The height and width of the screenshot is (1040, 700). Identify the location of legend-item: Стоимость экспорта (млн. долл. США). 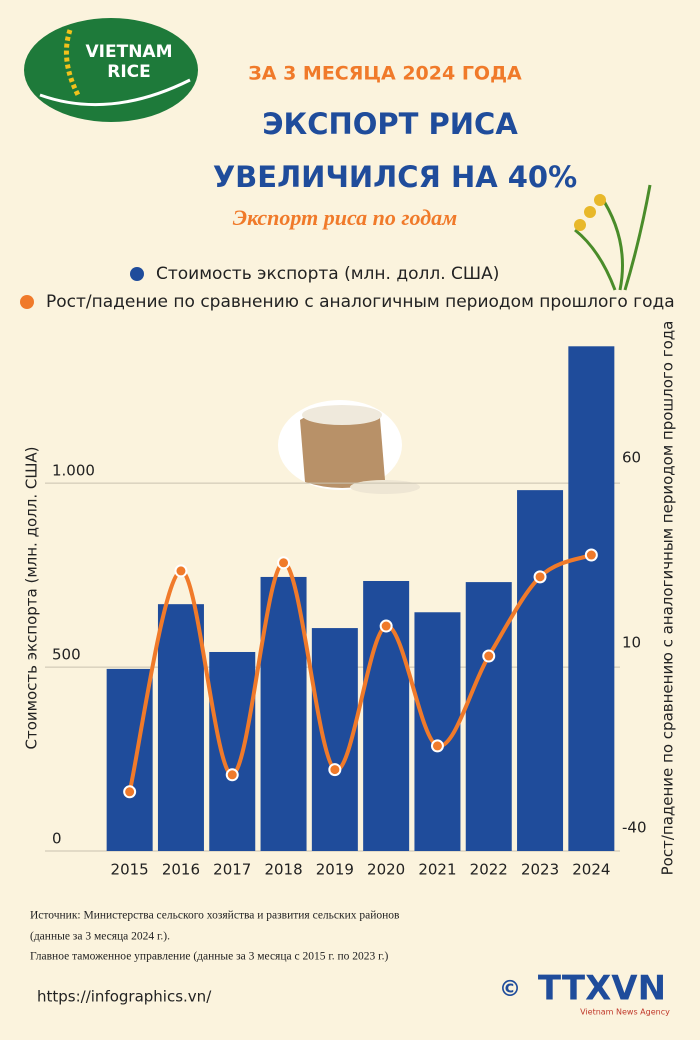
(350, 274).